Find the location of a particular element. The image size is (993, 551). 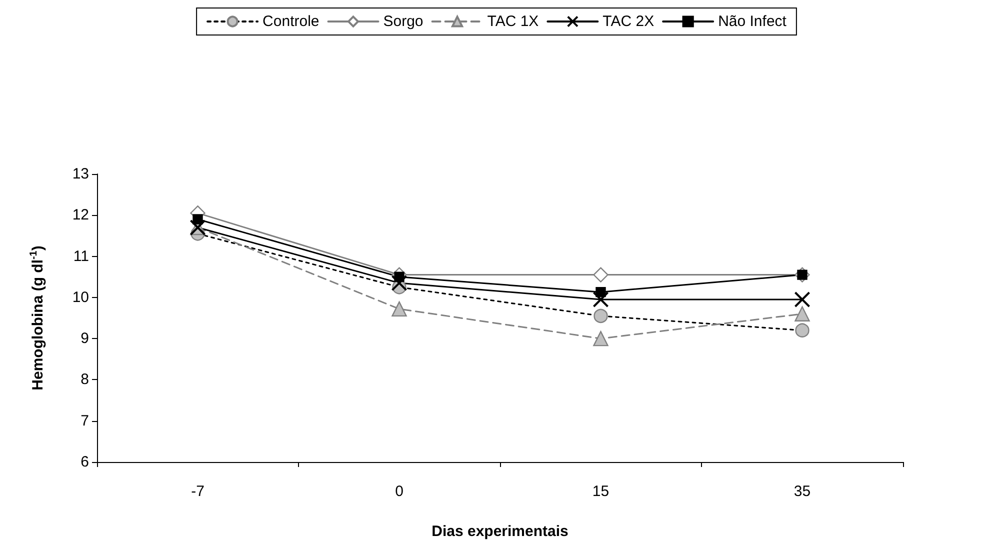

y-tick-label: 9 is located at coordinates (84, 339).